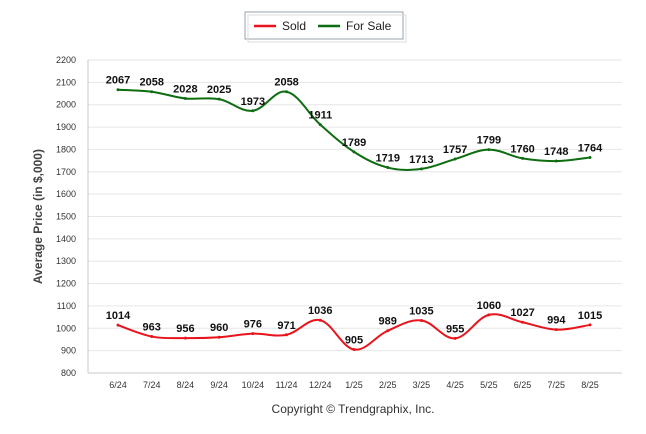 The image size is (646, 434). Describe the element at coordinates (253, 385) in the screenshot. I see `x-tick-label: 10/24` at that location.